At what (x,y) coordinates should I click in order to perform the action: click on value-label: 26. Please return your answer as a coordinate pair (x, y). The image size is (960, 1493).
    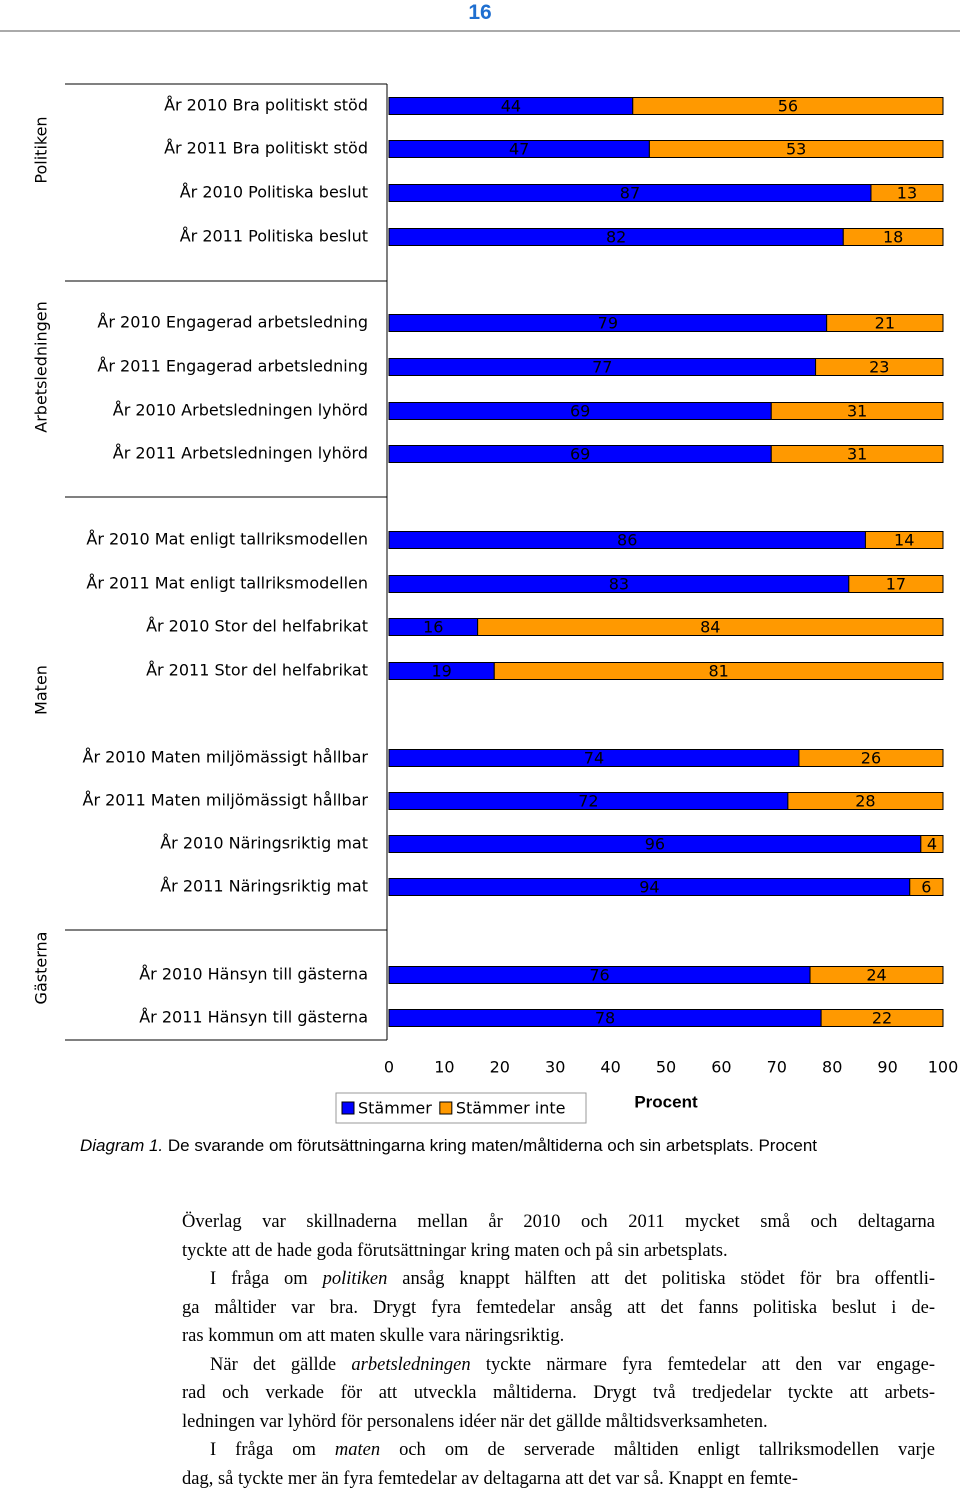
    Looking at the image, I should click on (871, 758).